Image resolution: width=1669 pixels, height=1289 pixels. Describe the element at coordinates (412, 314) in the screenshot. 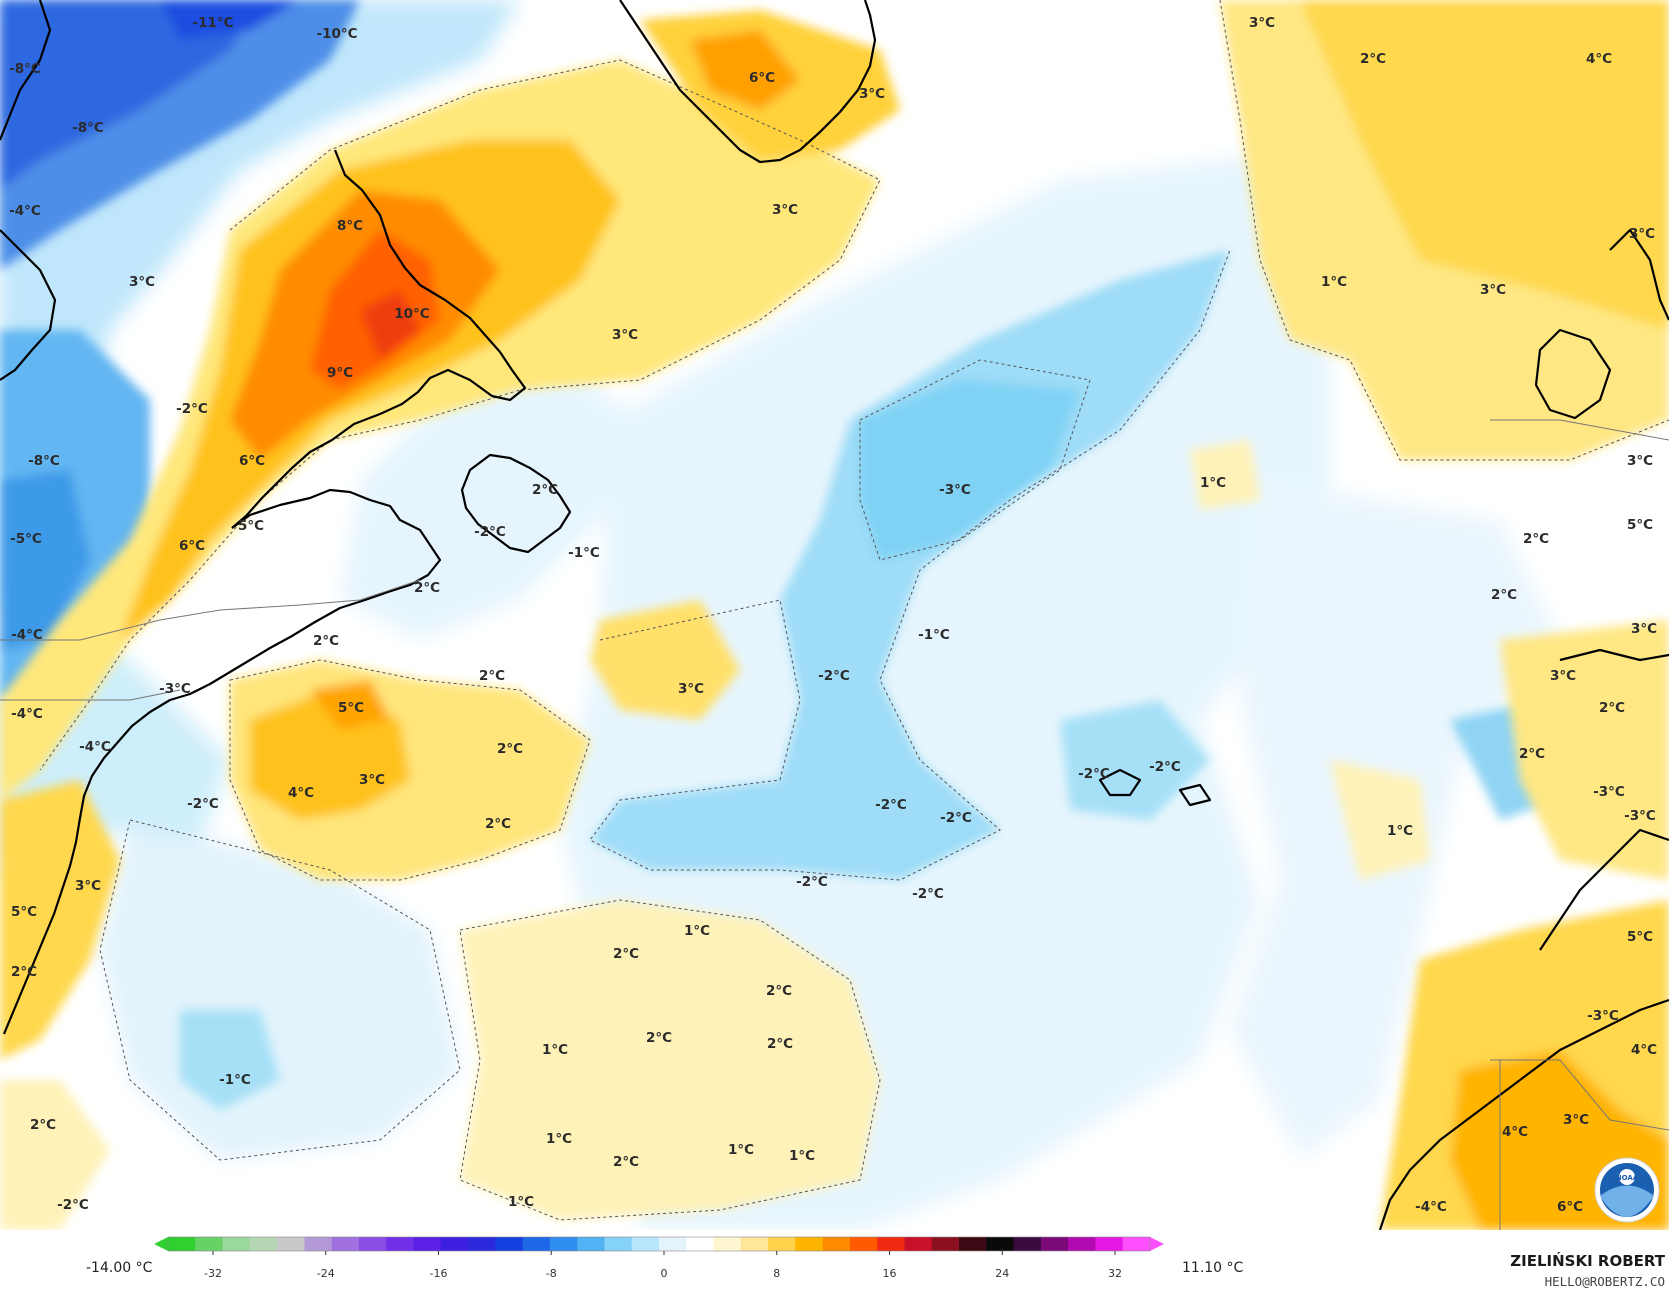

I see `temperature-label: 10°C` at that location.